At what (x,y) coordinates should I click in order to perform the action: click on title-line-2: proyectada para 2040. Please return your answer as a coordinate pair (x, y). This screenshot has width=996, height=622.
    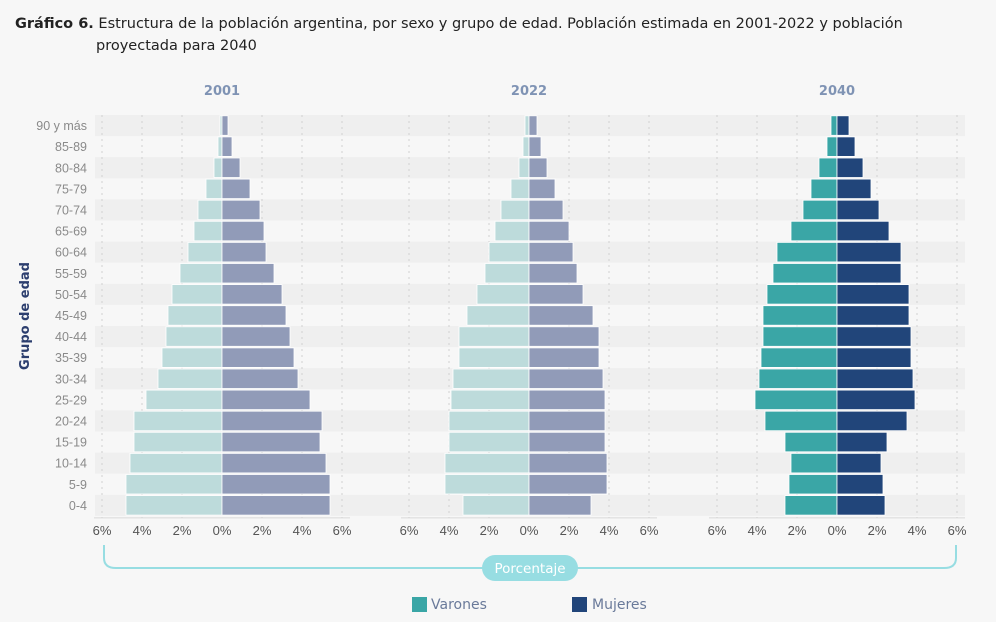
    Looking at the image, I should click on (176, 46).